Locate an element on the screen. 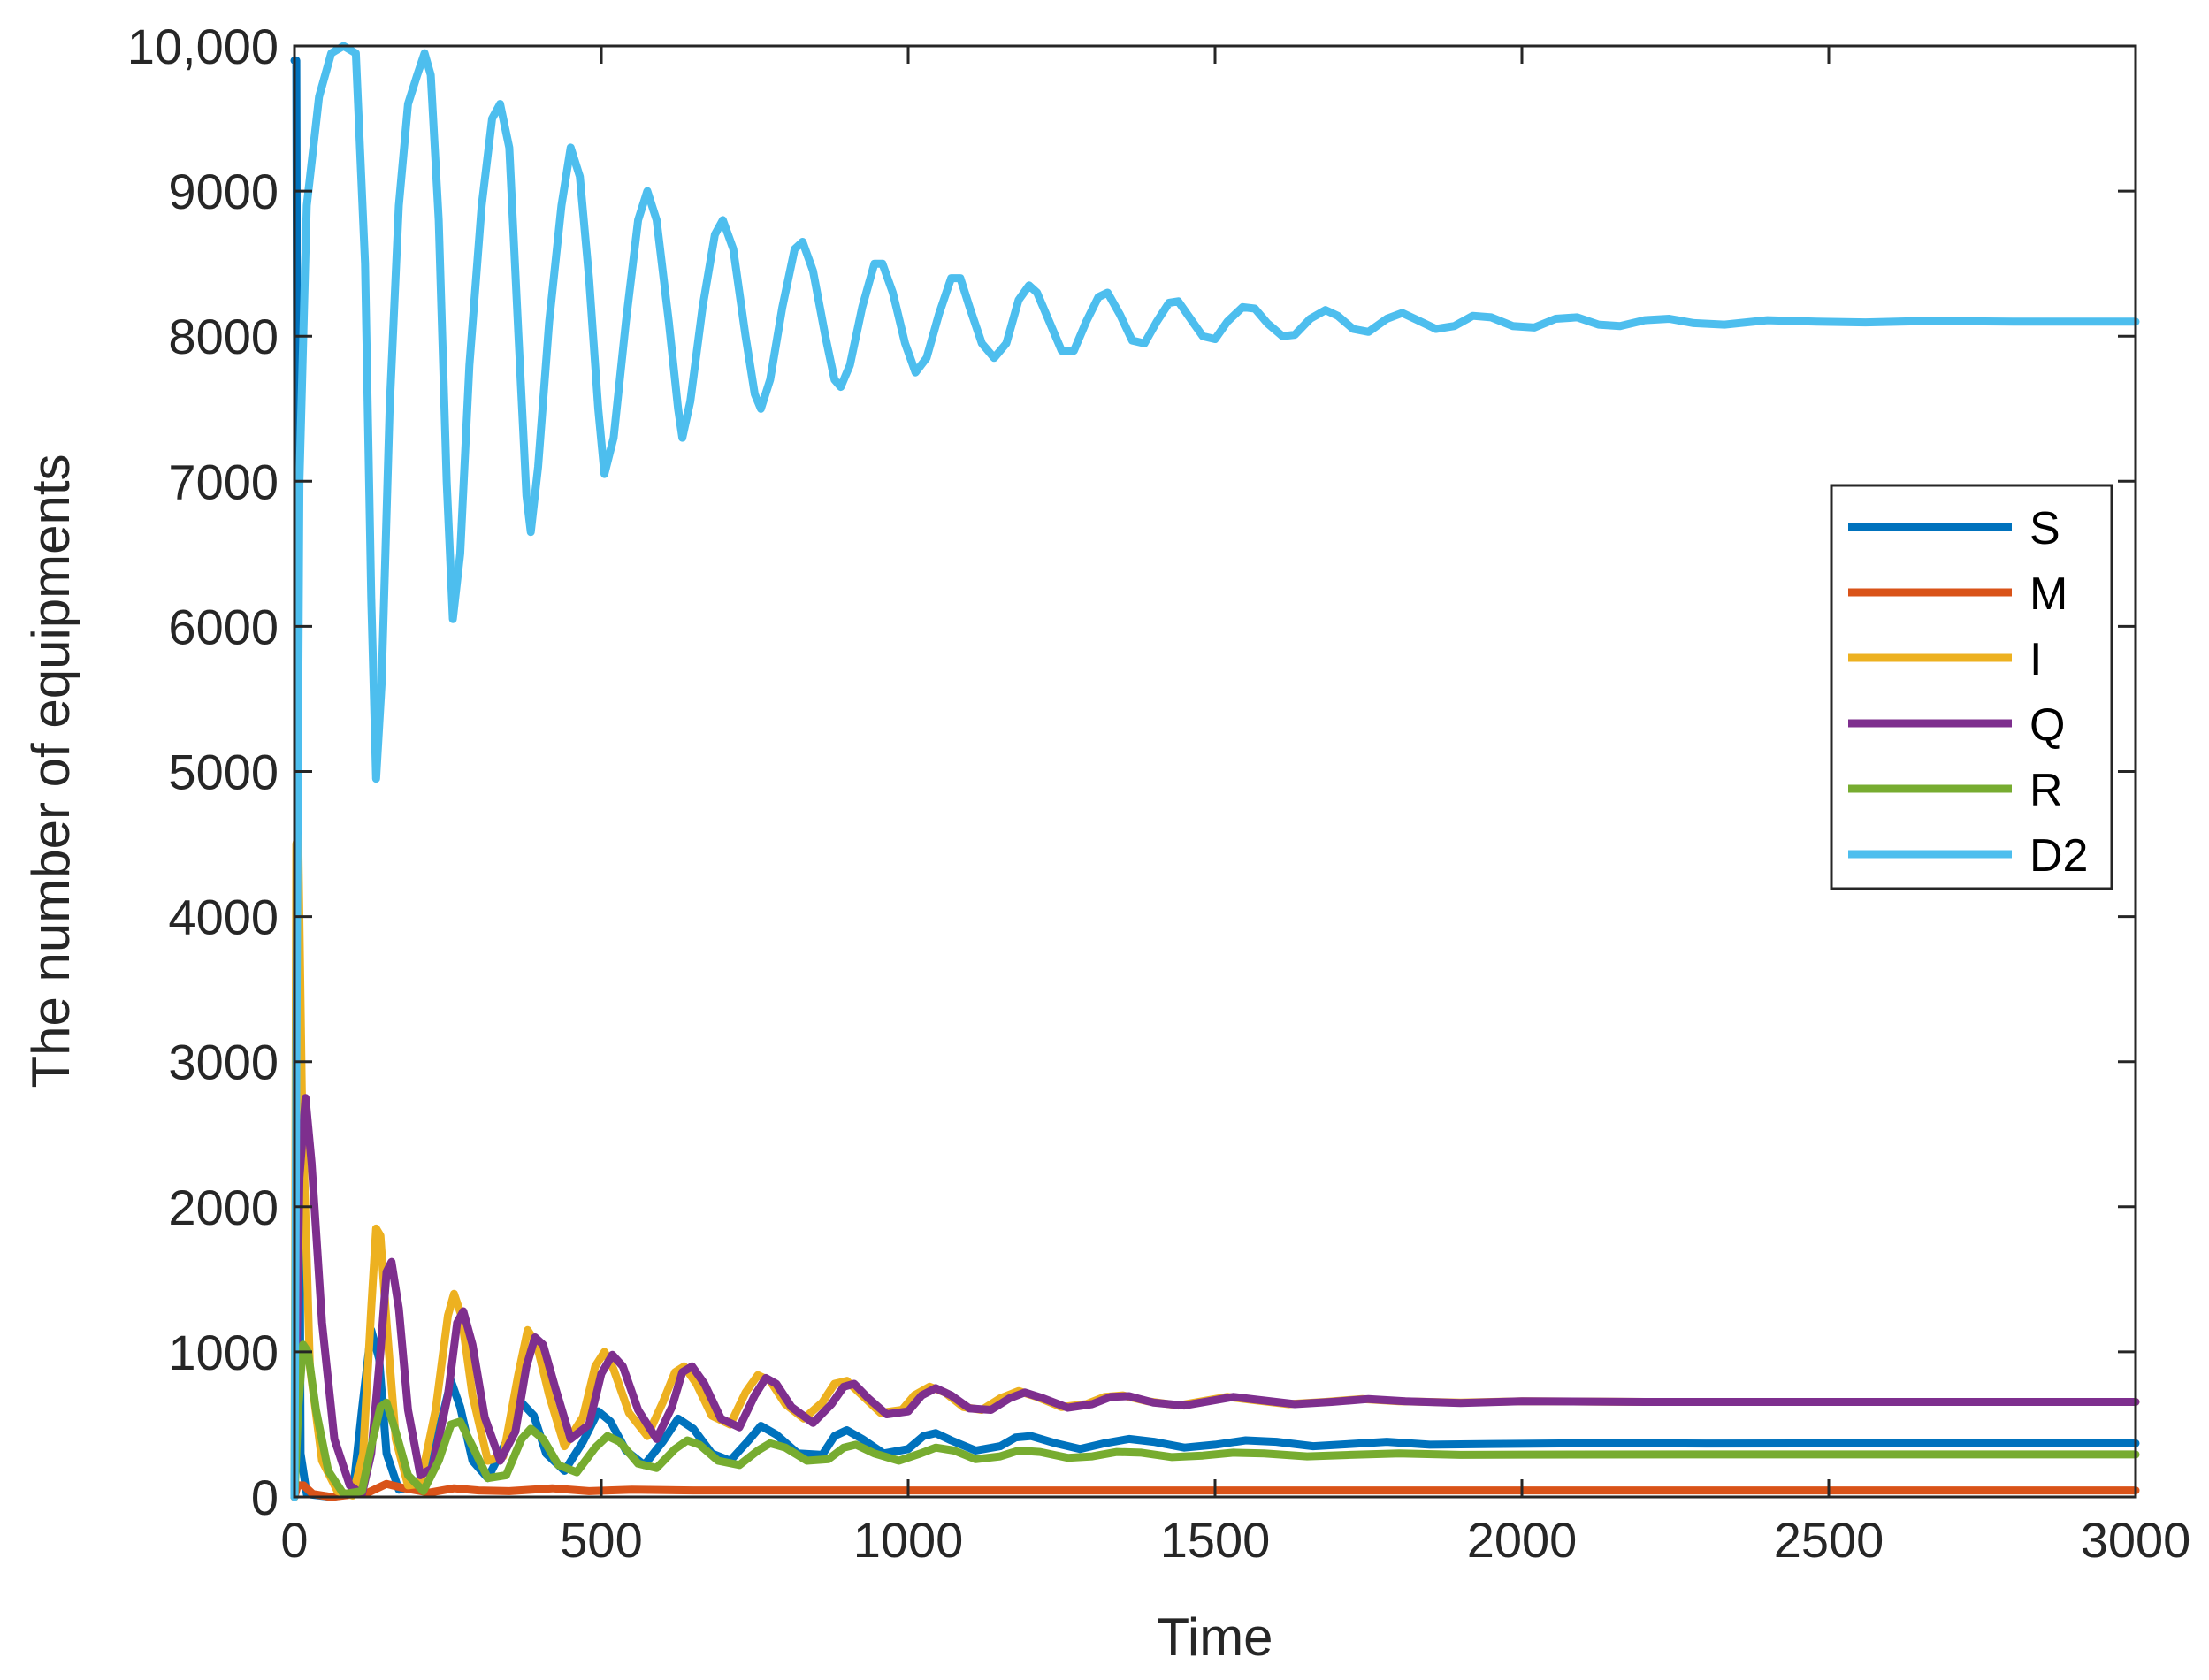 The width and height of the screenshot is (2209, 1680). x-tick-label: 0 is located at coordinates (294, 1540).